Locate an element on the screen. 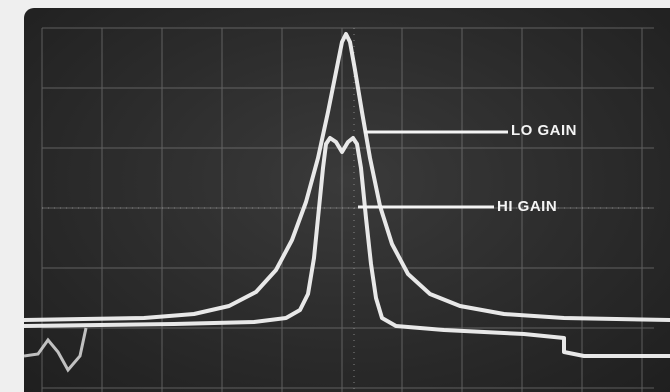  lo-gain-label: LO GAIN is located at coordinates (544, 130).